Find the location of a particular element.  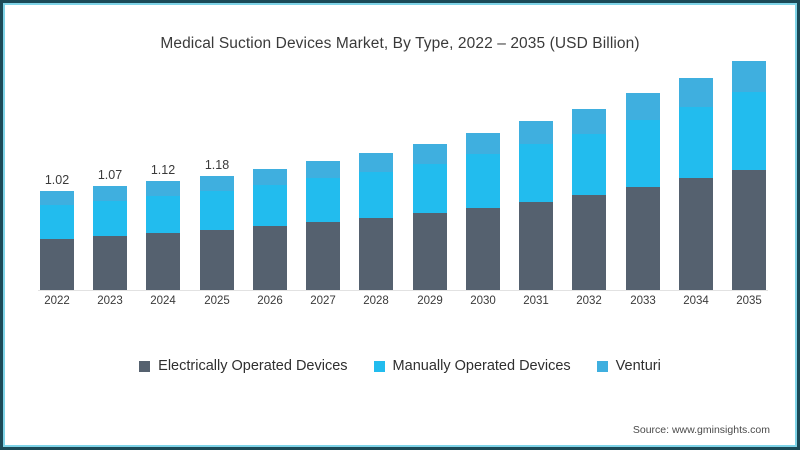

x-tick-label: 2025 is located at coordinates (217, 301).